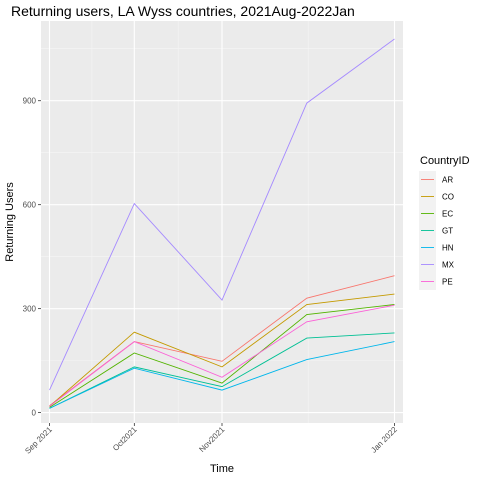 Image resolution: width=480 pixels, height=480 pixels. Describe the element at coordinates (384, 440) in the screenshot. I see `x-tick-label: Jan 2022` at that location.